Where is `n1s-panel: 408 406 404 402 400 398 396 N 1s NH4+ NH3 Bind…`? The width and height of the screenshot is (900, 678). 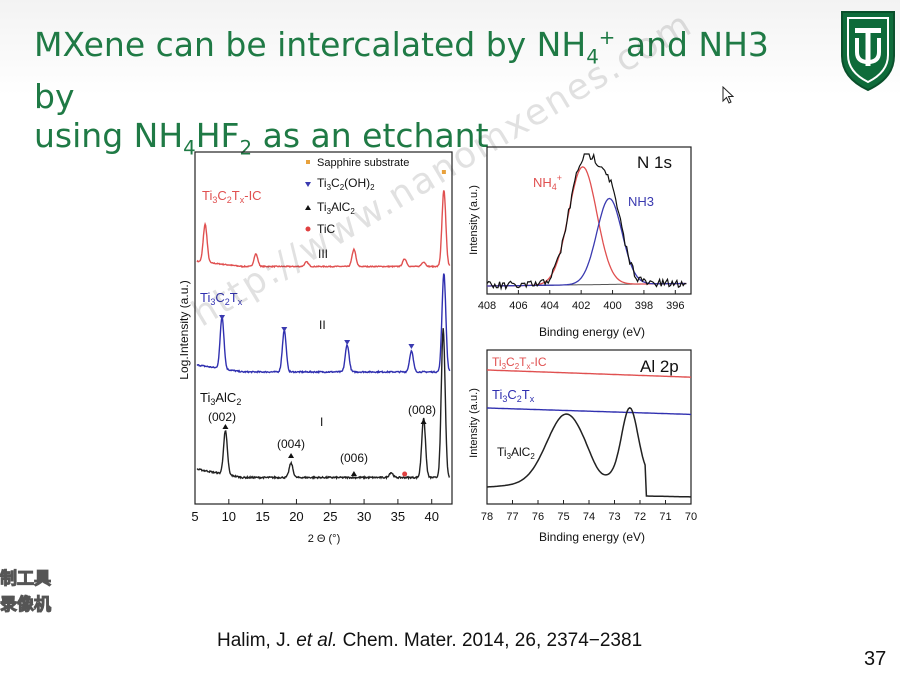 n1s-panel: 408 406 404 402 400 398 396 N 1s NH4+ NH3 Bind… is located at coordinates (580, 242).